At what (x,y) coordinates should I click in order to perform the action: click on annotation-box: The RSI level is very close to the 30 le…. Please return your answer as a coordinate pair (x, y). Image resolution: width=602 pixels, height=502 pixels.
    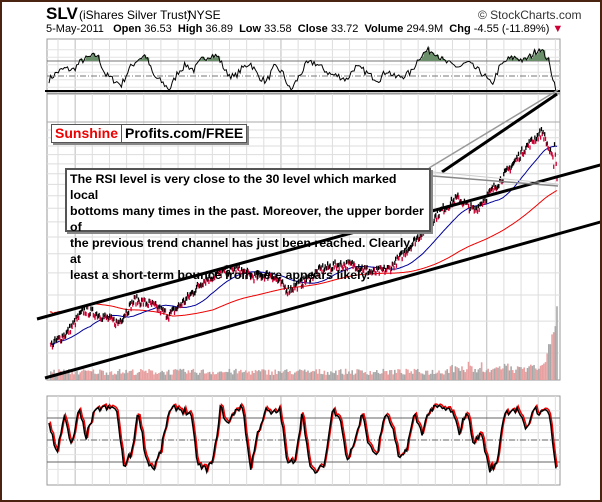
    Looking at the image, I should click on (248, 225).